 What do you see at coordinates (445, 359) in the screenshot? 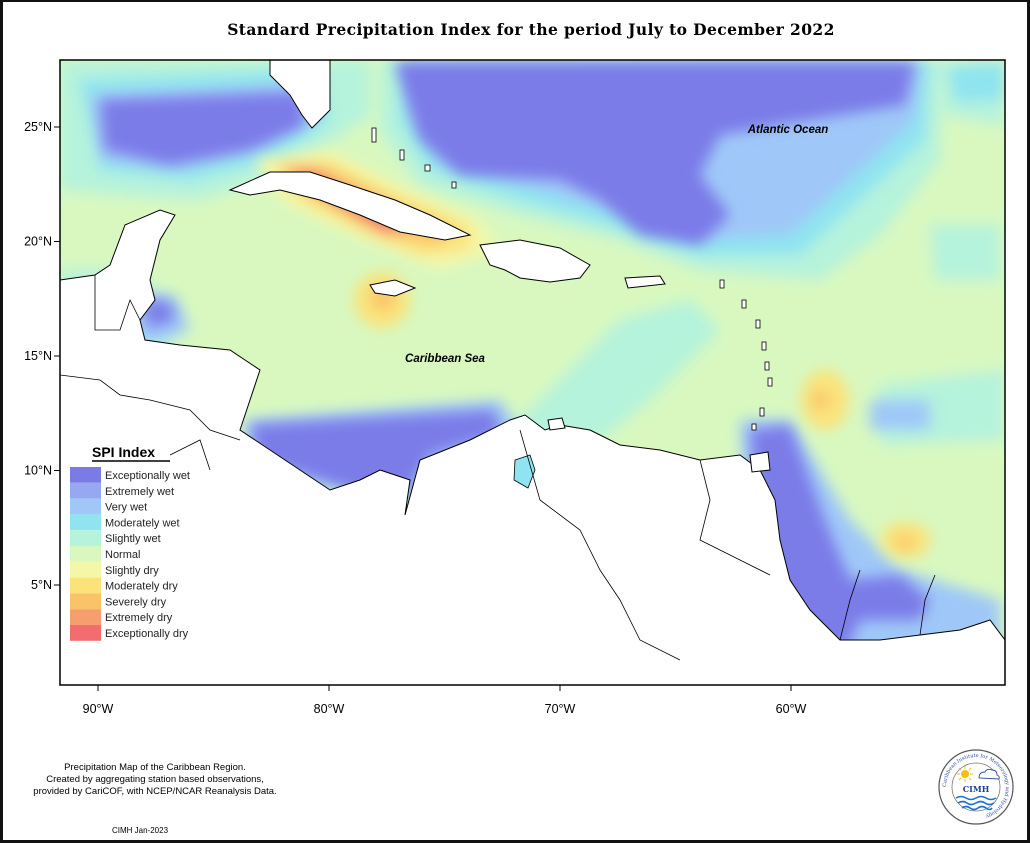
I see `caribbean-sea-label: Caribbean Sea` at bounding box center [445, 359].